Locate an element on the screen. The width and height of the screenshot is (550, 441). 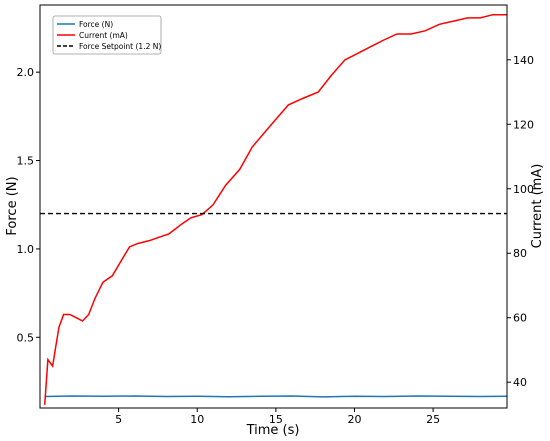
left-y-tick-label: 1.5 is located at coordinates (26, 161).